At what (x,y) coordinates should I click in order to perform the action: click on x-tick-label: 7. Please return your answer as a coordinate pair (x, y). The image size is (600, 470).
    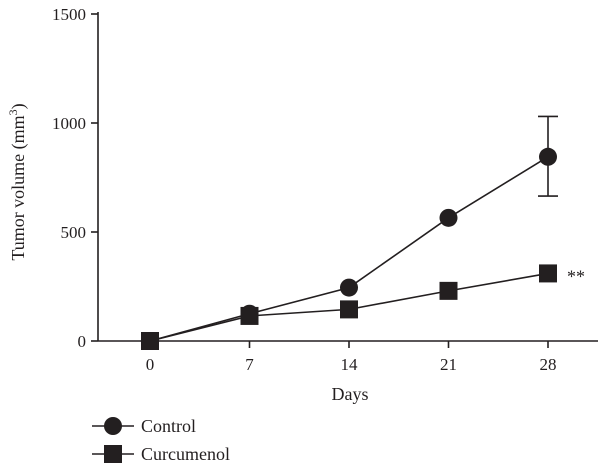
    Looking at the image, I should click on (249, 364).